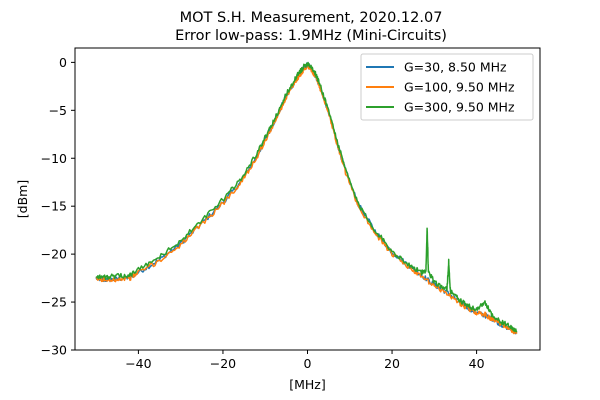 The width and height of the screenshot is (600, 400). I want to click on chart-title: MOT S.H. Measurement, 2020.12.07, so click(311, 18).